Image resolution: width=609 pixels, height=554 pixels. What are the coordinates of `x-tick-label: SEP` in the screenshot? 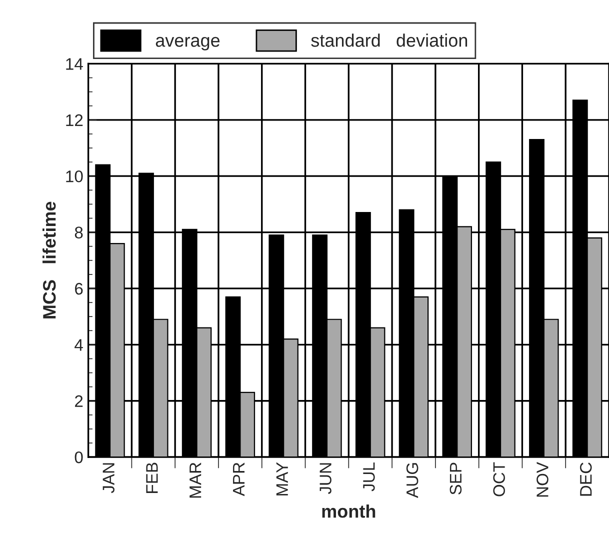 It's located at (456, 478).